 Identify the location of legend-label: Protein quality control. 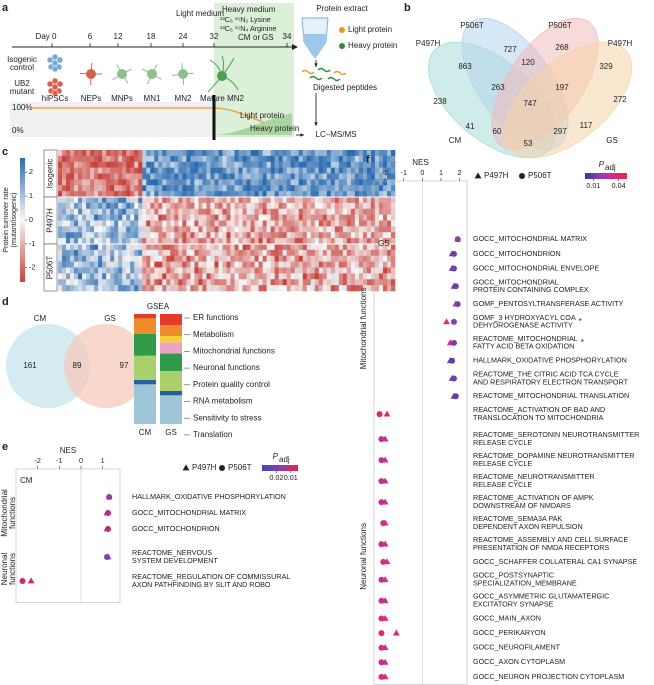
(231, 384).